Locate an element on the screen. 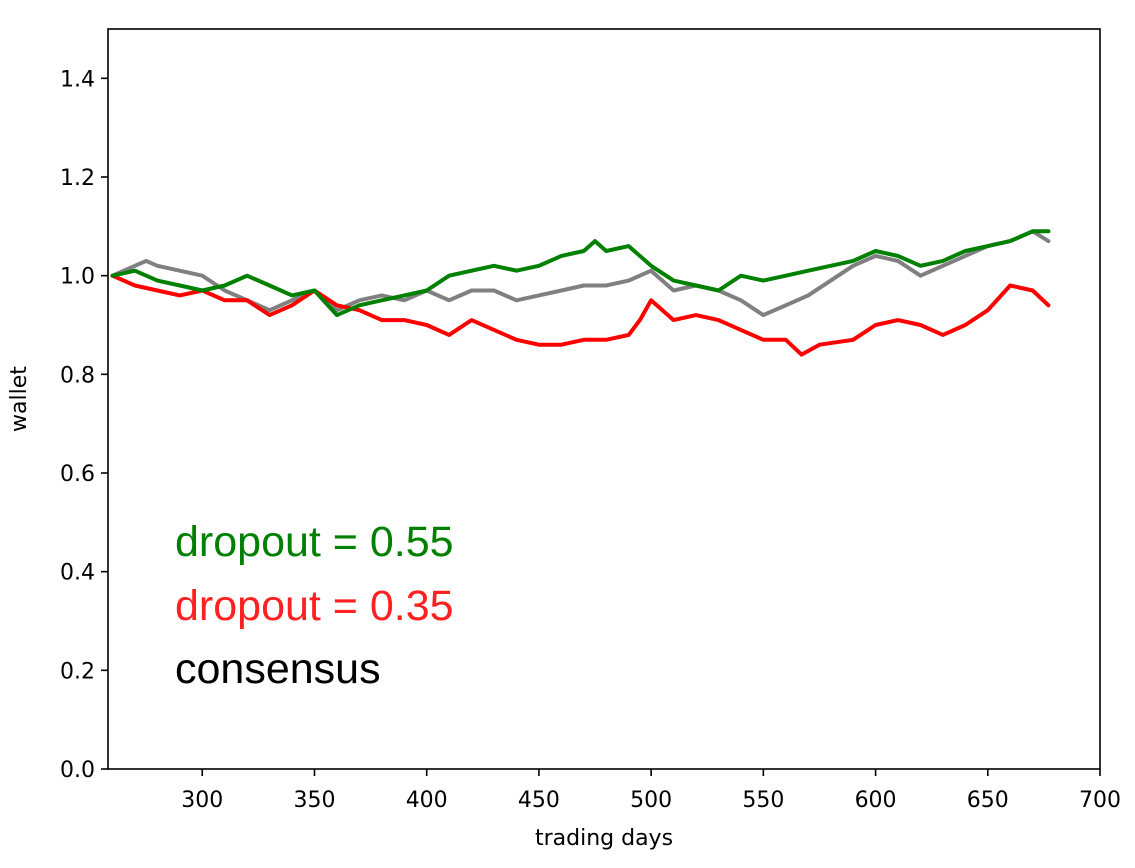  y-axis-label: wallet is located at coordinates (19, 399).